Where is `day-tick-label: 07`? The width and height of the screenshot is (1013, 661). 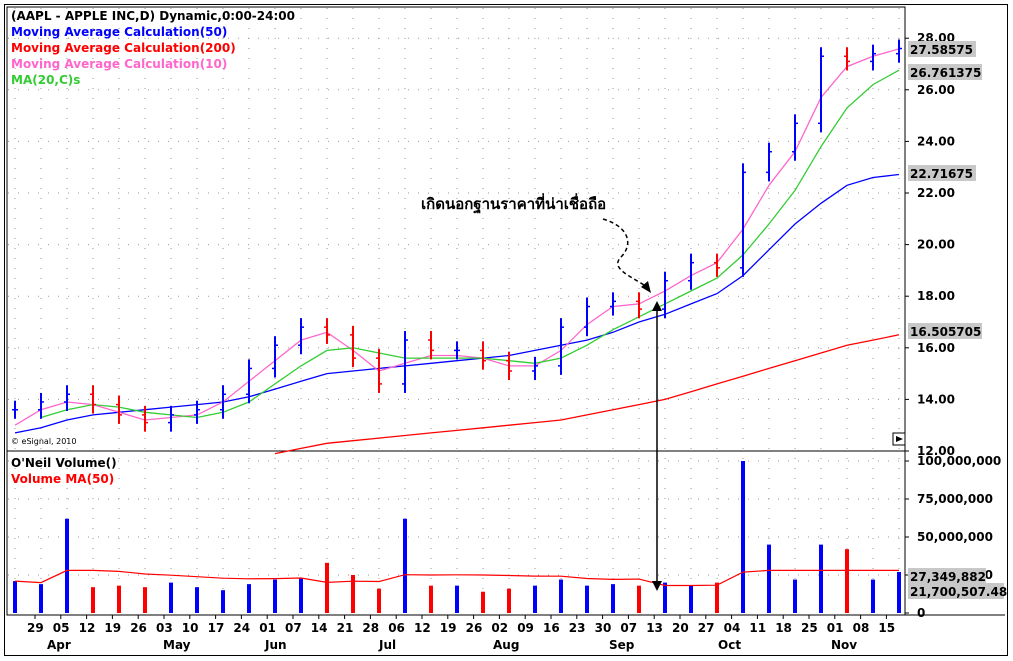 day-tick-label: 07 is located at coordinates (628, 628).